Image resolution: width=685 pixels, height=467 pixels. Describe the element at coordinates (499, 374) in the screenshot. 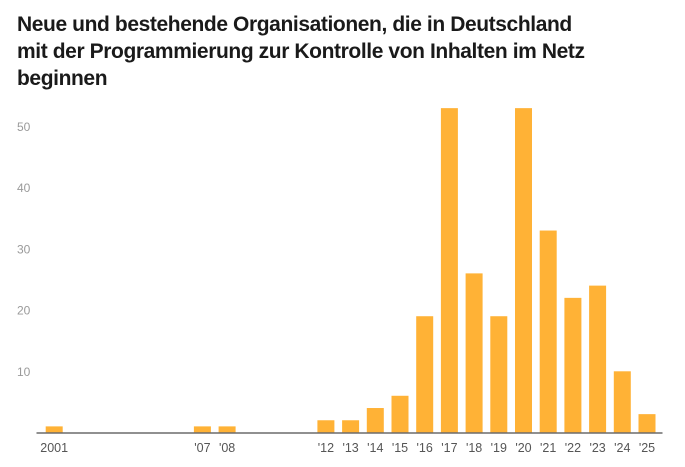

I see `bar-2019` at that location.